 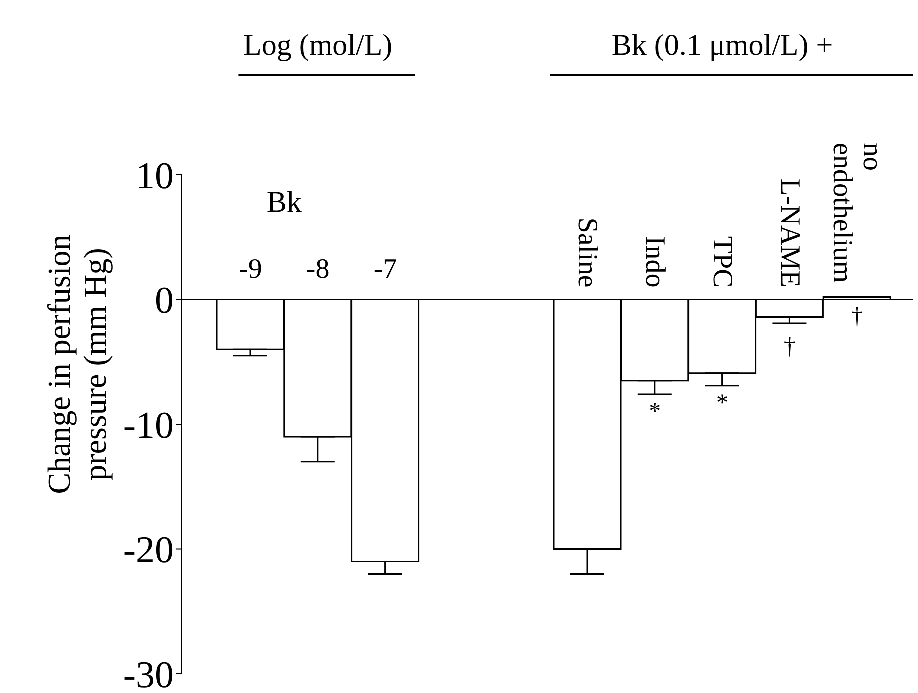 I want to click on x-tick-label: Indo, so click(x=655, y=262).